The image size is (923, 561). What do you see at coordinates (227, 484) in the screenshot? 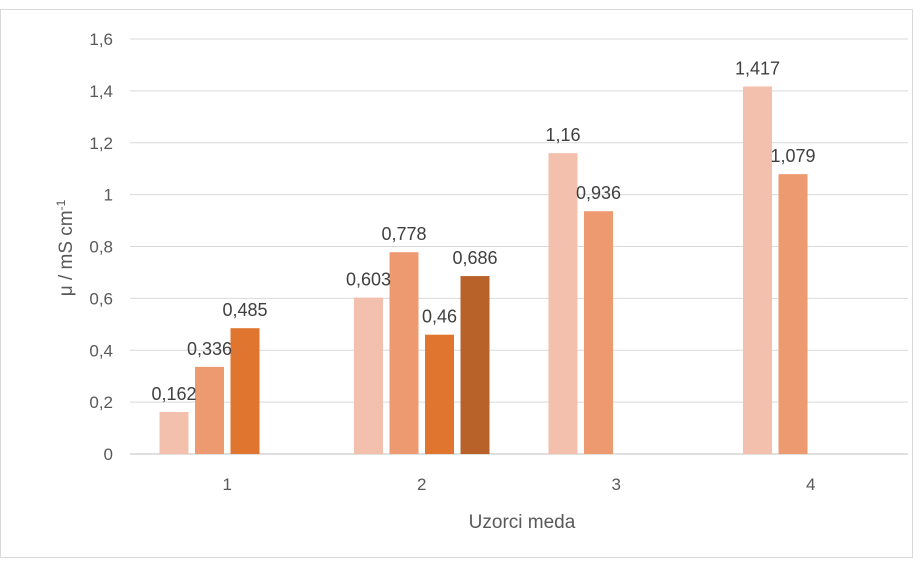
I see `x-tick-label: 1` at bounding box center [227, 484].